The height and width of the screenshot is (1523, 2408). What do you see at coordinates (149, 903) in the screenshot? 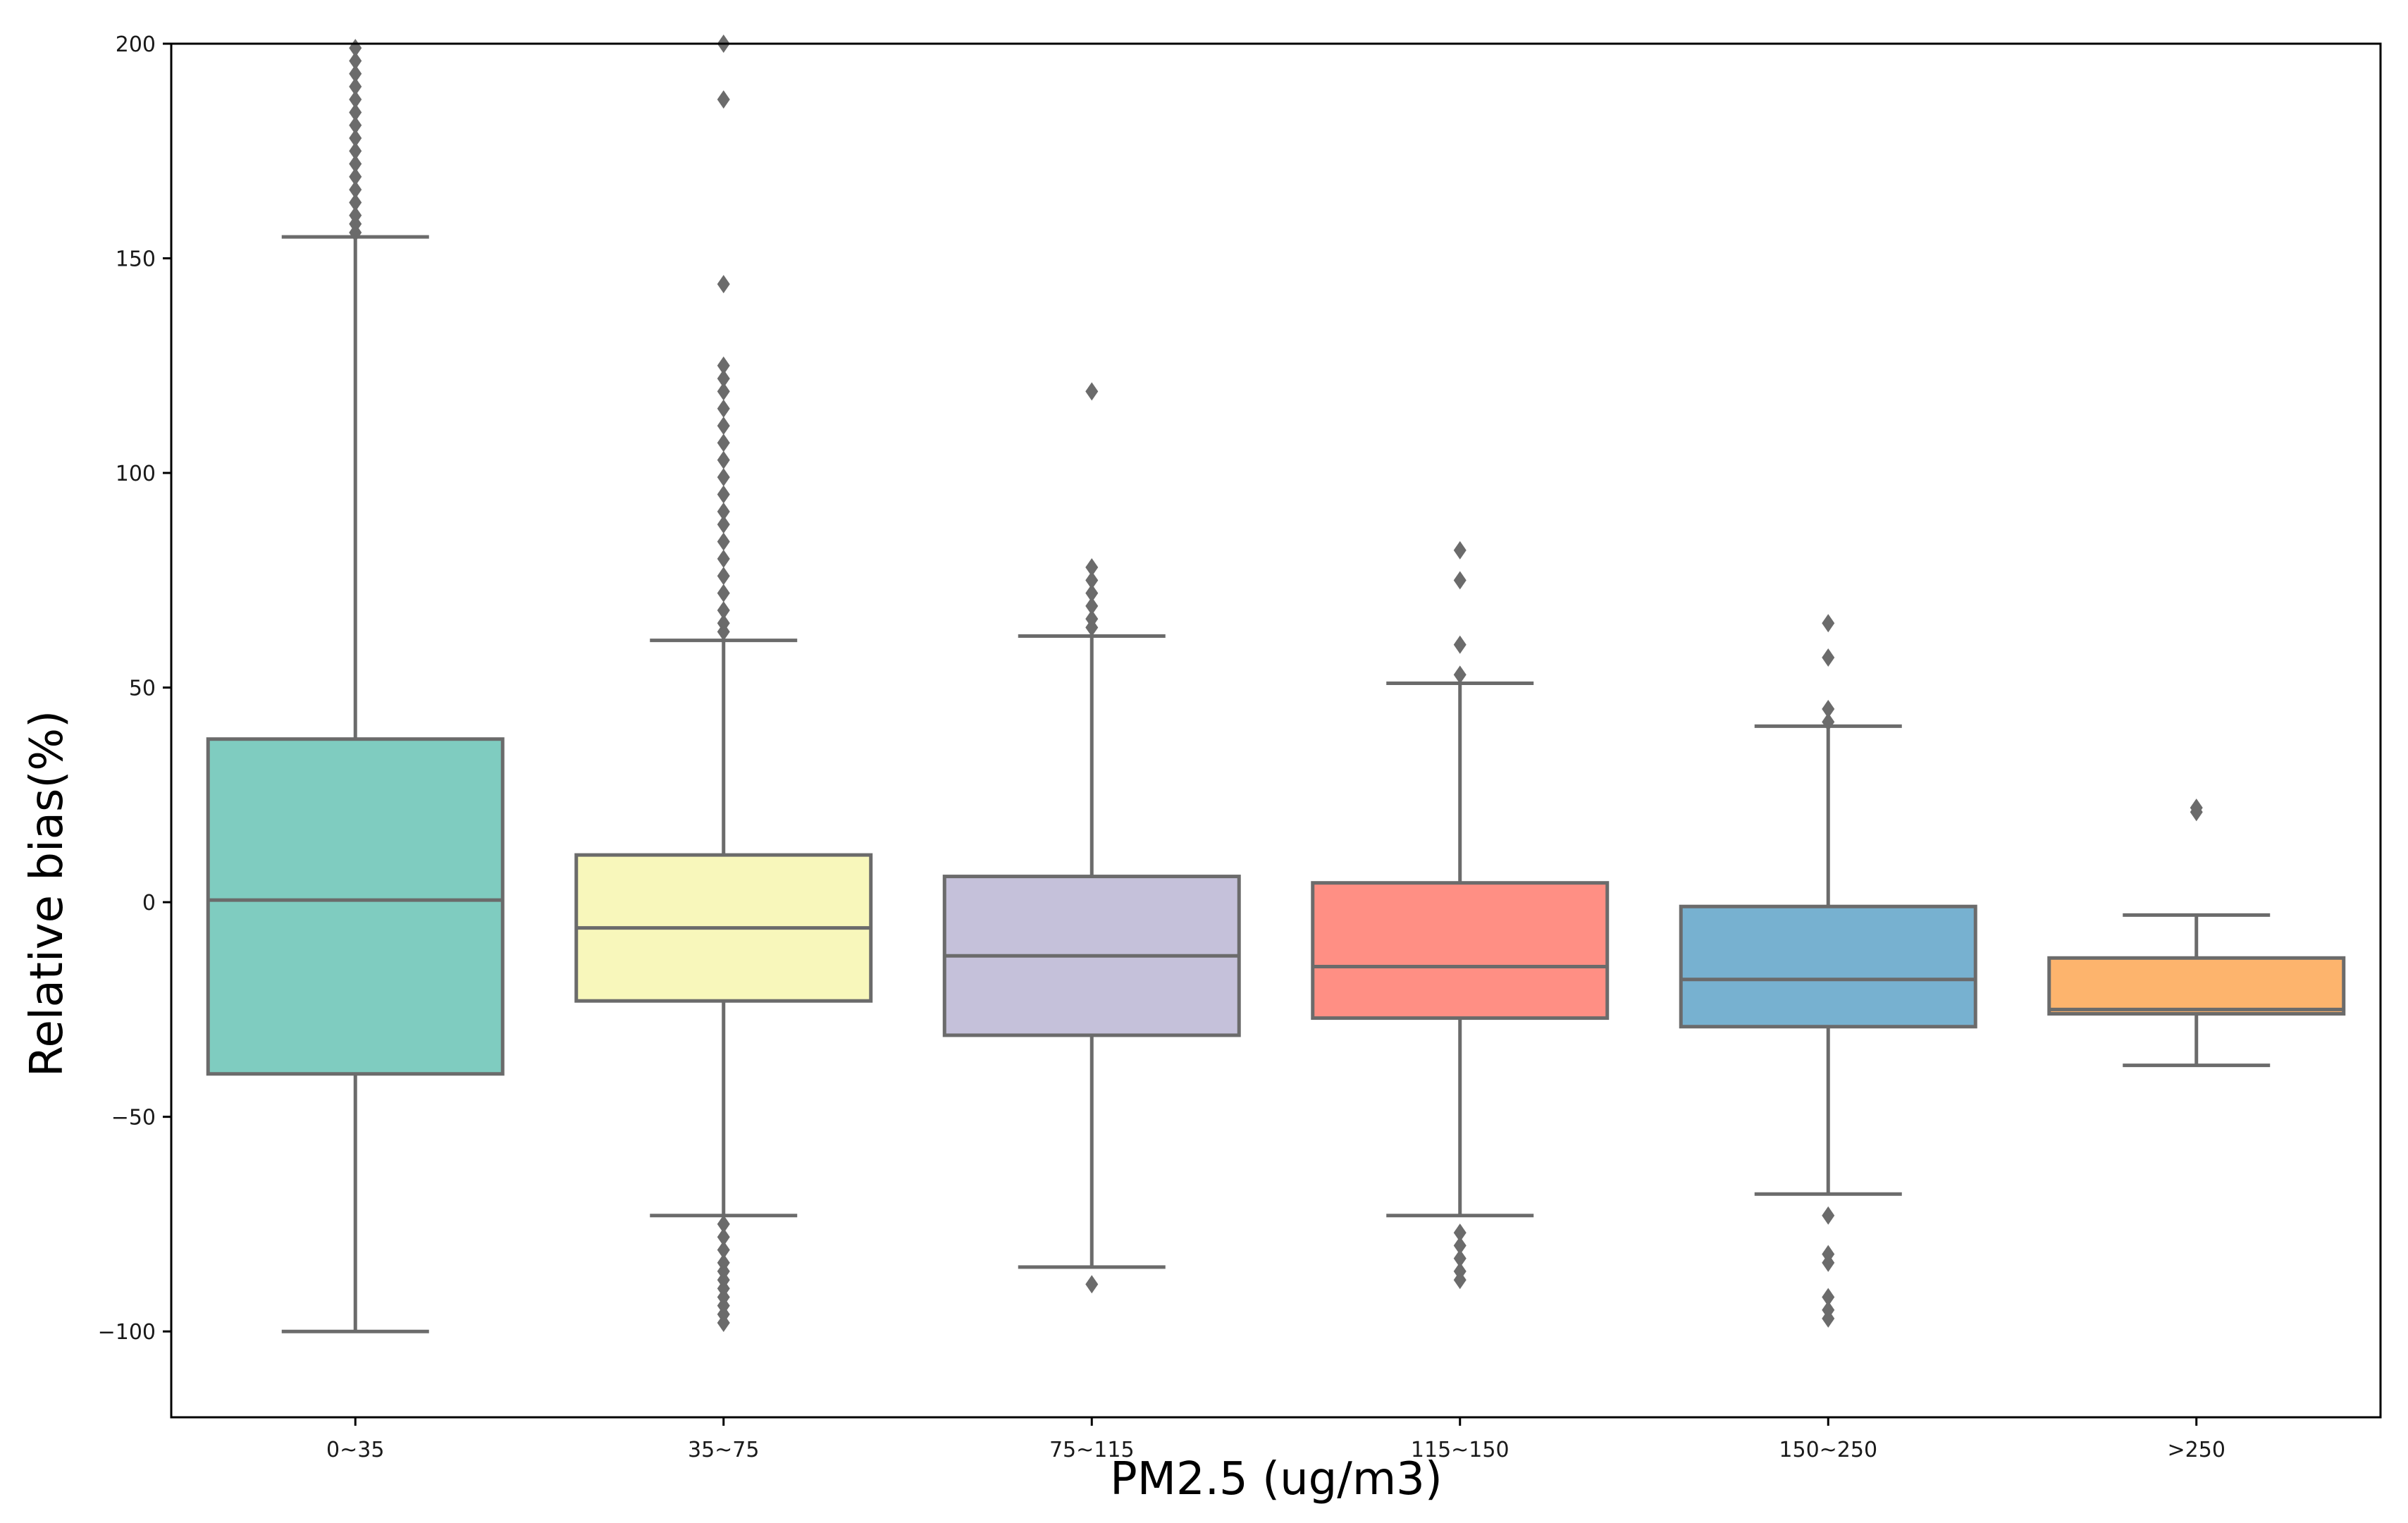
I see `y-tick-label: 0` at bounding box center [149, 903].